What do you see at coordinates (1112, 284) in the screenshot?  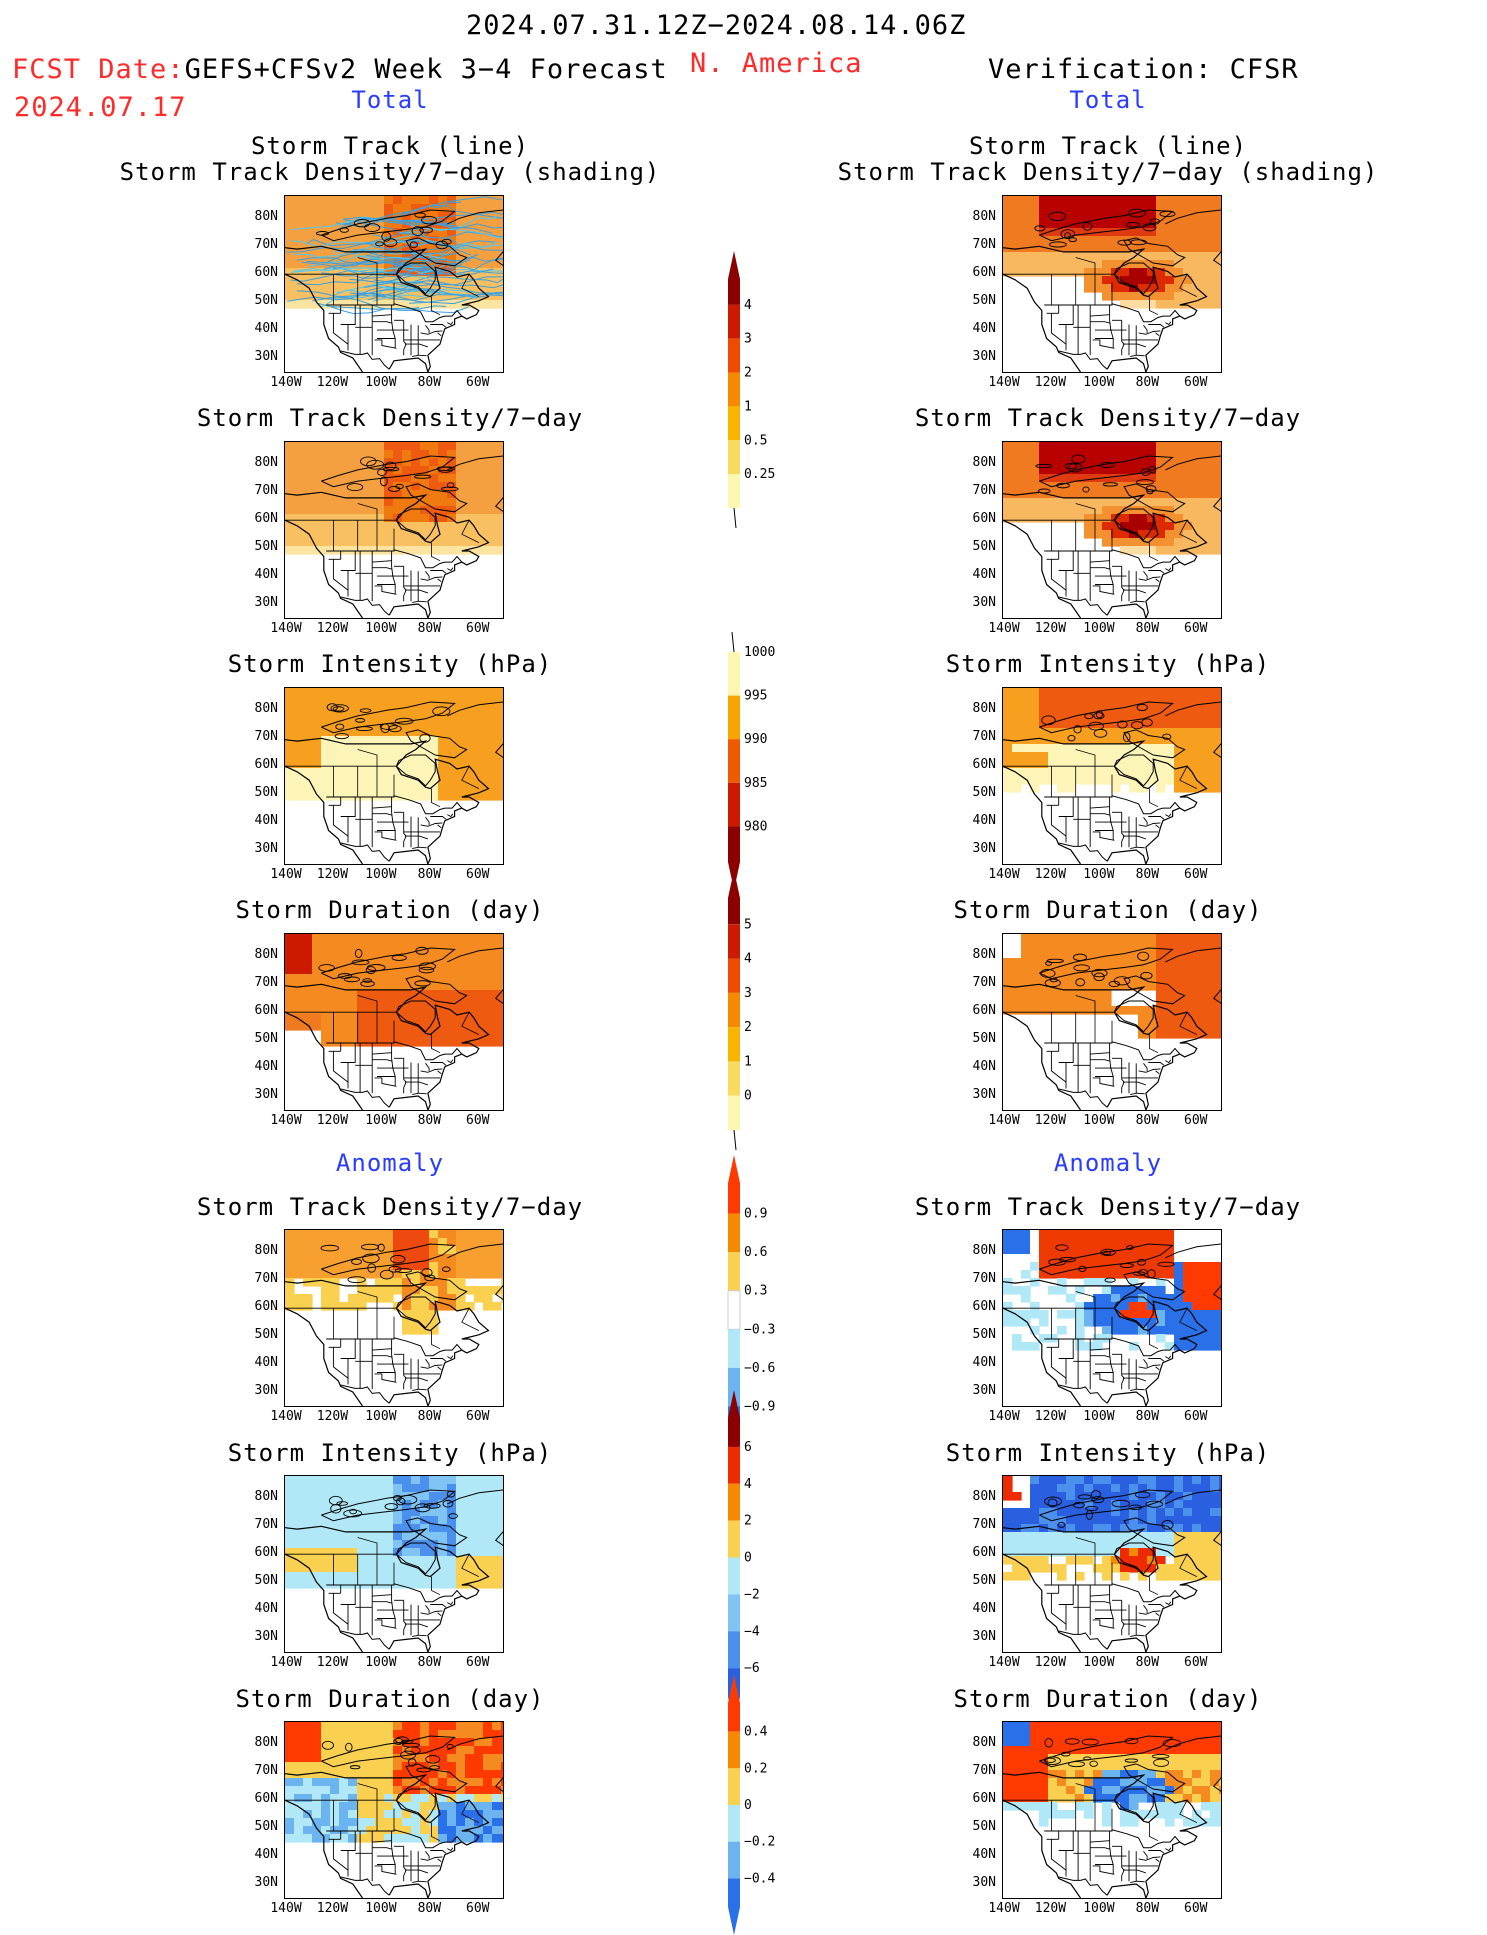 I see `map-track-right` at bounding box center [1112, 284].